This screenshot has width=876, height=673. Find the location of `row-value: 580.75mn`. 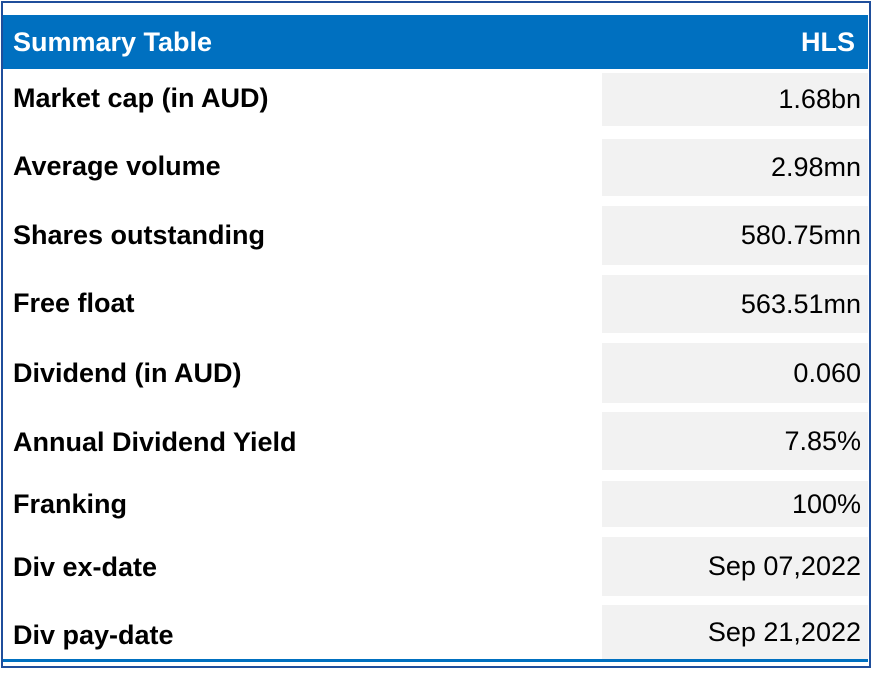

row-value: 580.75mn is located at coordinates (800, 235).